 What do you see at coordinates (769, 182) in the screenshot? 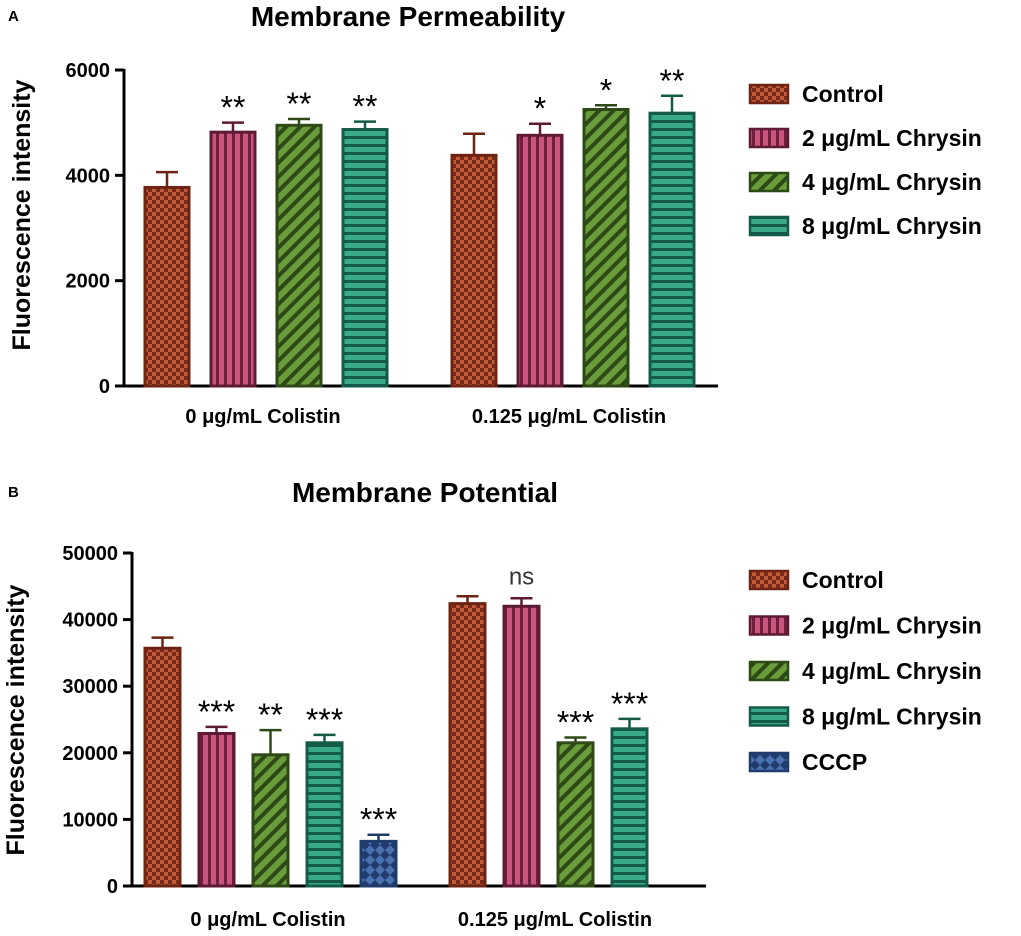
I see `panel-a-legend-swatch-4ug-chrysin` at bounding box center [769, 182].